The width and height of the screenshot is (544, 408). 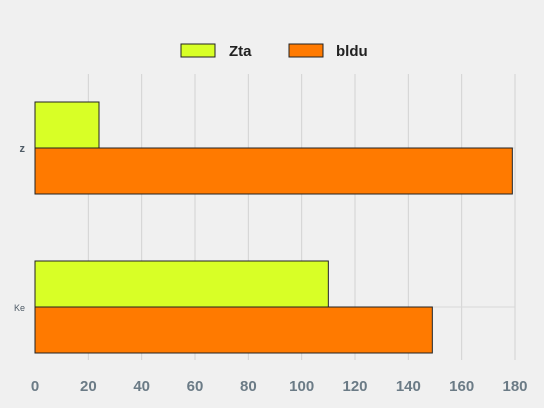 I want to click on bar-zta-ke, so click(x=181, y=284).